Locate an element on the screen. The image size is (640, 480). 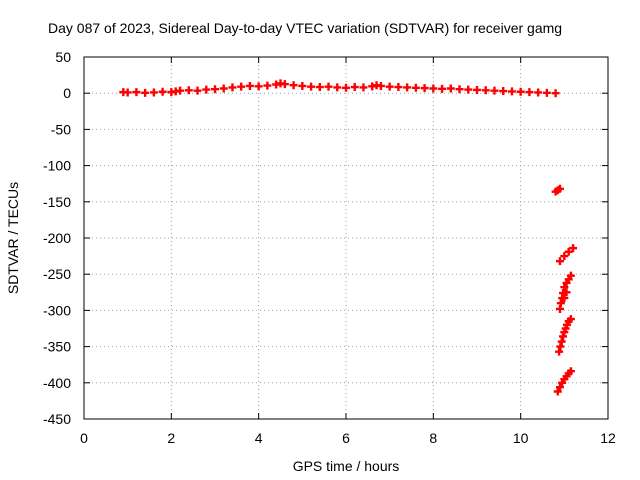
y-tick-label: 50 is located at coordinates (63, 57).